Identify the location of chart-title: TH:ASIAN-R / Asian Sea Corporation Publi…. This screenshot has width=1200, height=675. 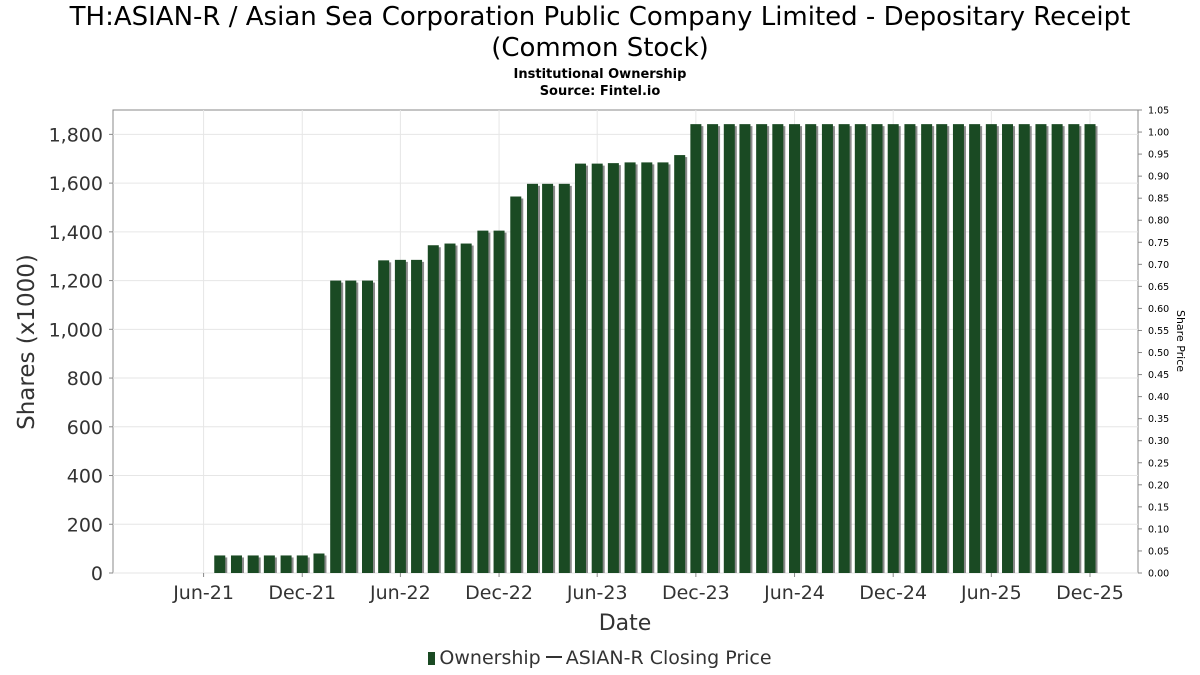
(600, 33).